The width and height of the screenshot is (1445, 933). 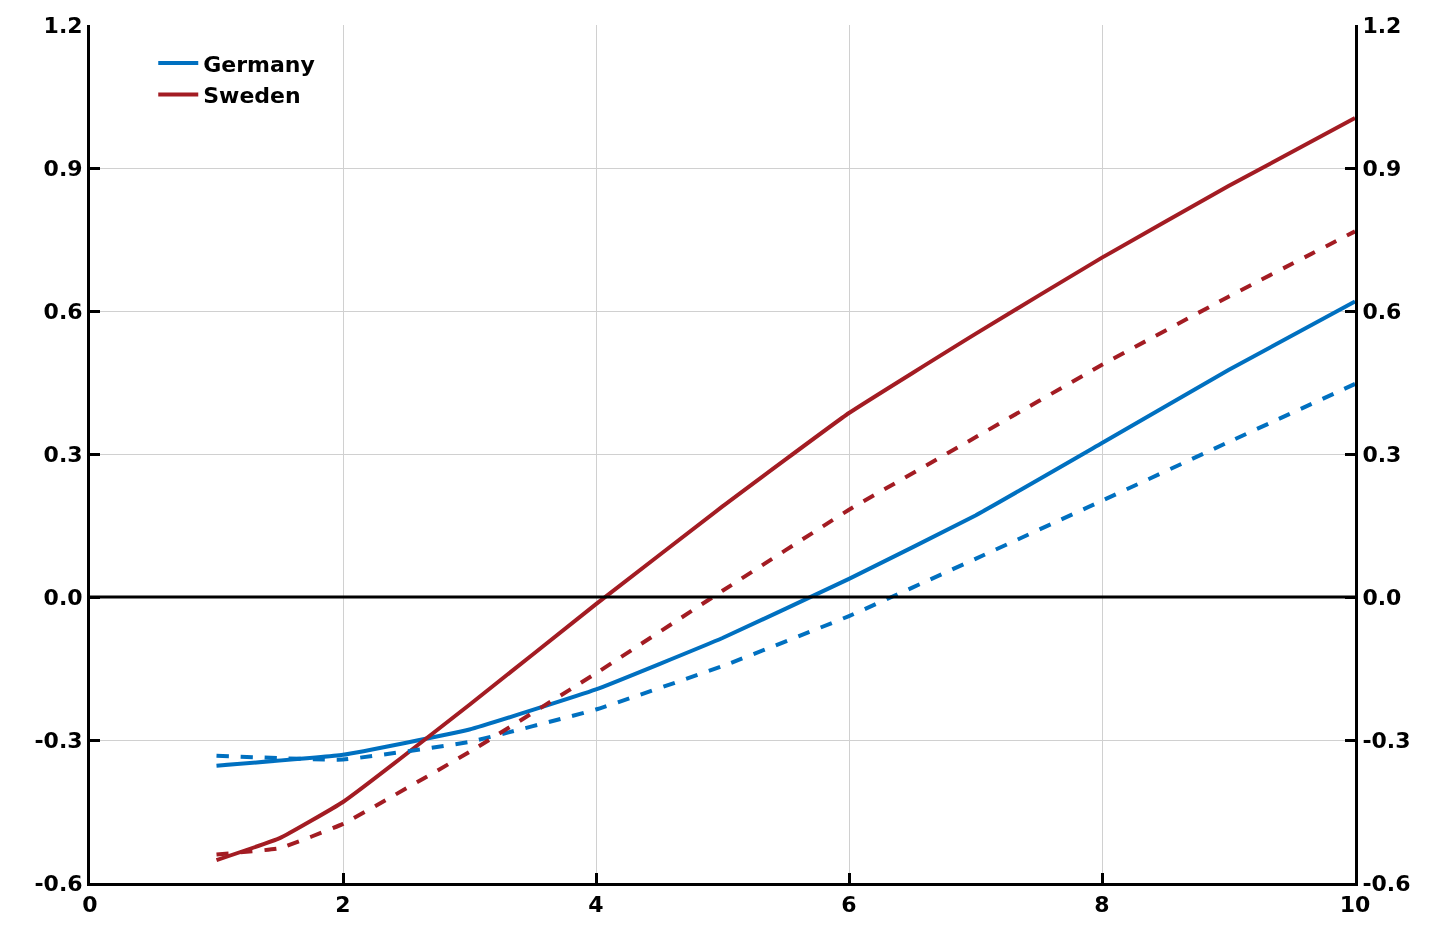 What do you see at coordinates (259, 64) in the screenshot?
I see `legend-label: Germany` at bounding box center [259, 64].